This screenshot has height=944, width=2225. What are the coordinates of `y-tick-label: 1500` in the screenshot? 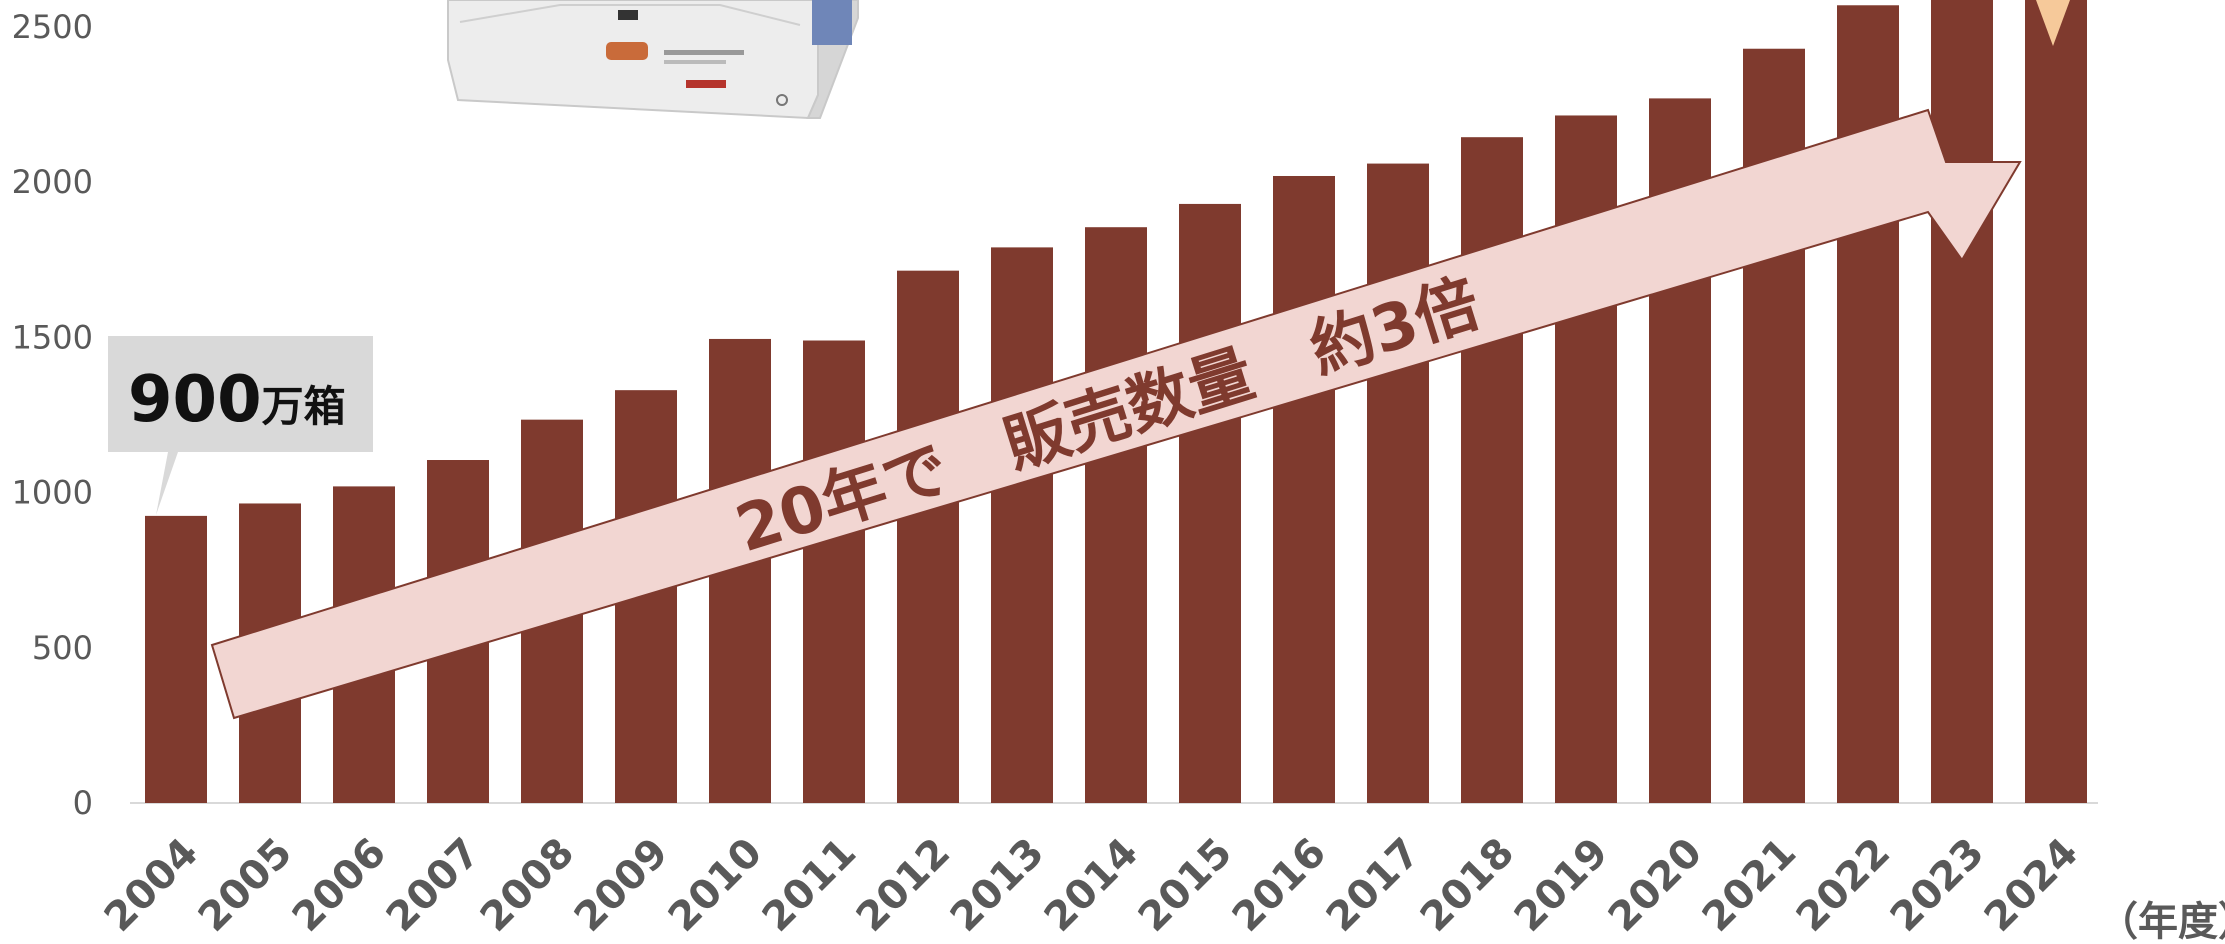 It's located at (52, 337).